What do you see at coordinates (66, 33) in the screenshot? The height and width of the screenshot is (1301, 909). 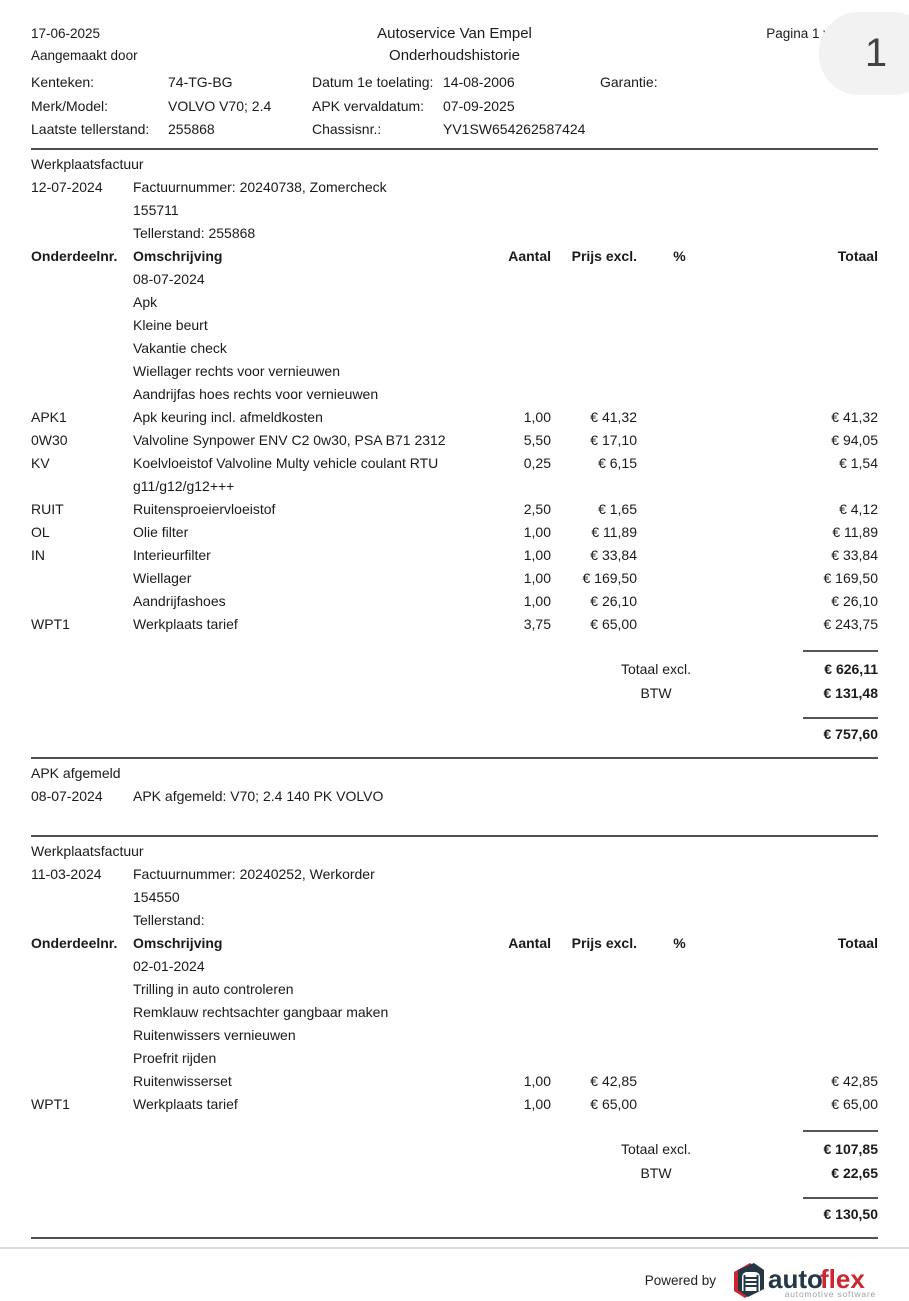 I see `print-date: 17-06-2025` at bounding box center [66, 33].